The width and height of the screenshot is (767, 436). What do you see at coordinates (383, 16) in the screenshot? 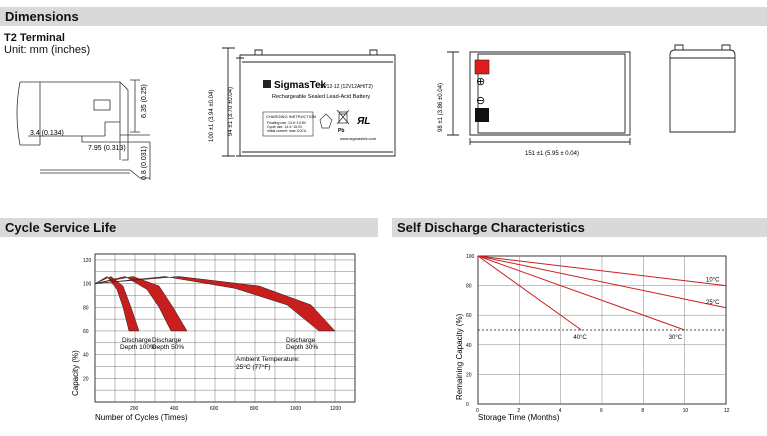
I see `section-title-dimensions: Dimensions` at bounding box center [383, 16].